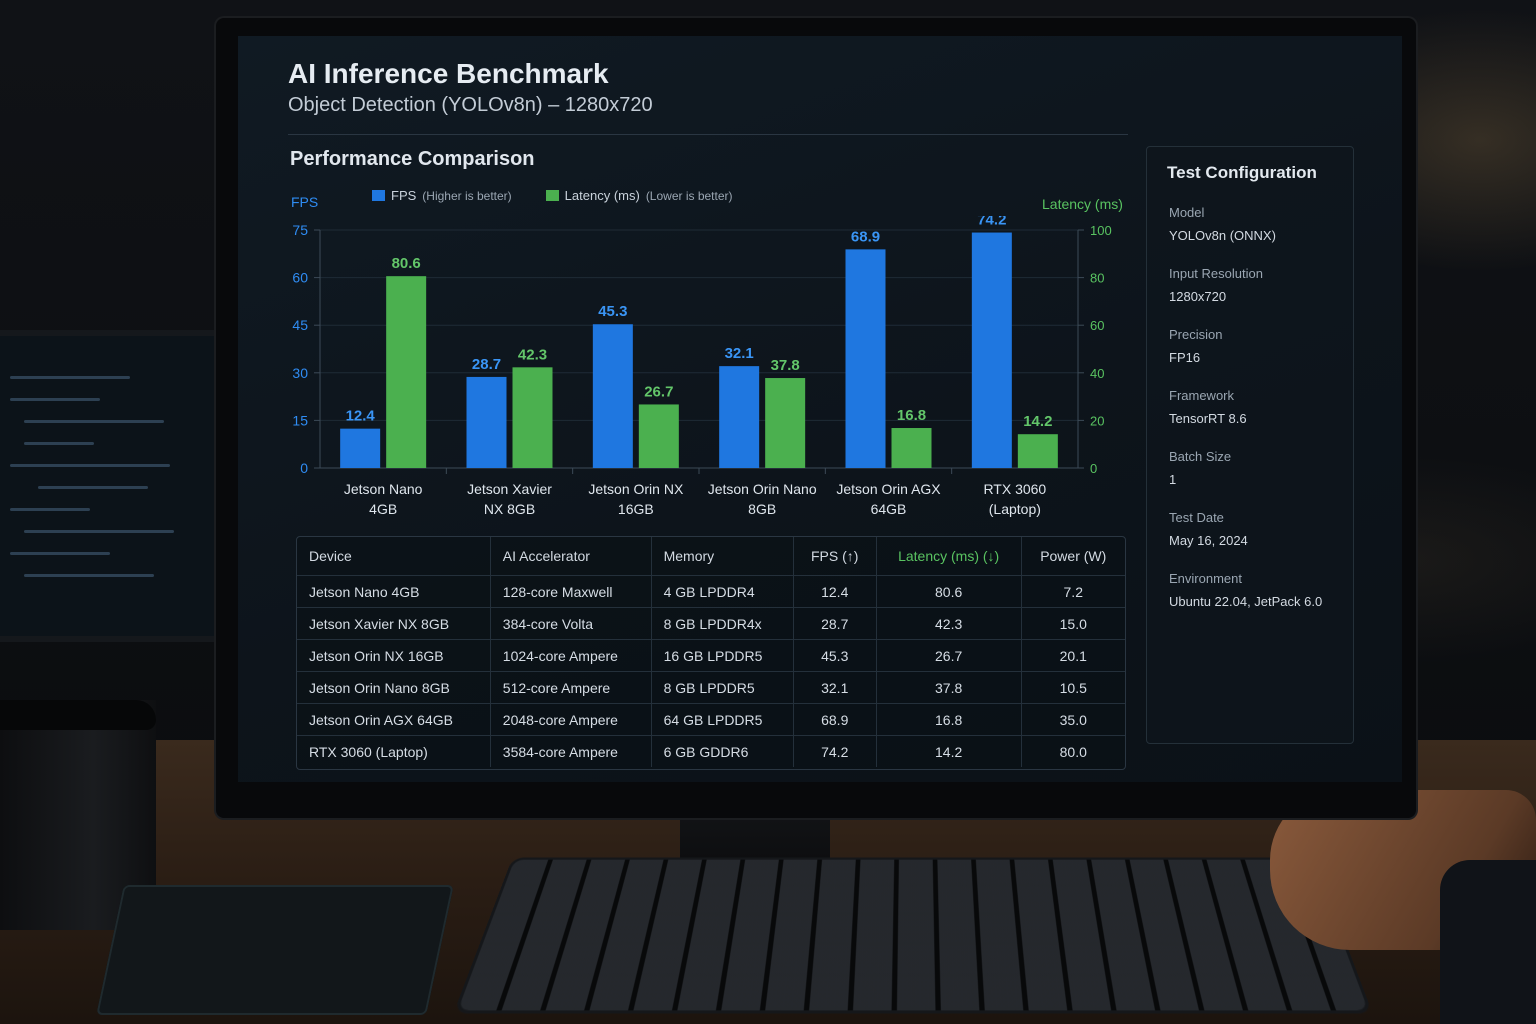 This screenshot has width=1536, height=1024. Describe the element at coordinates (1488, 942) in the screenshot. I see `sleeve` at that location.